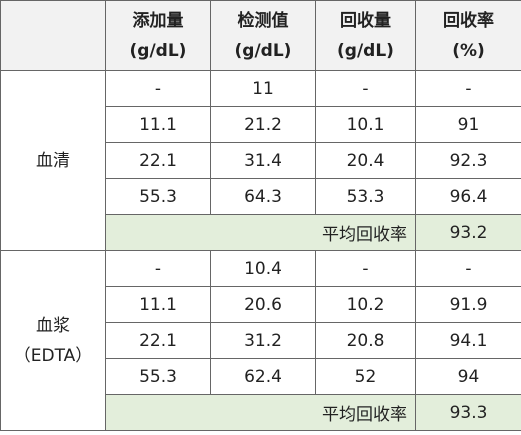  Describe the element at coordinates (365, 196) in the screenshot. I see `cell: 53.3` at that location.